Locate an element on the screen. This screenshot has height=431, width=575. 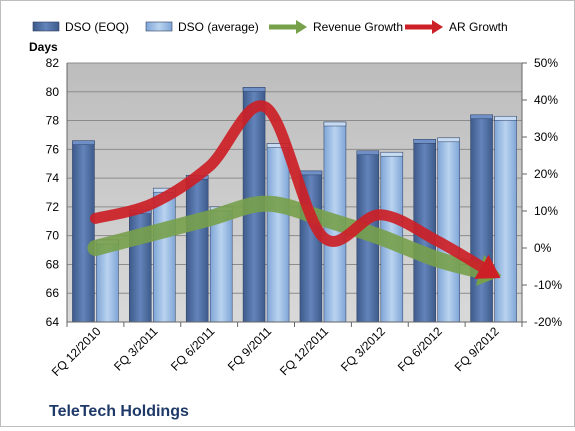
y-axis-label: Days is located at coordinates (43, 47).